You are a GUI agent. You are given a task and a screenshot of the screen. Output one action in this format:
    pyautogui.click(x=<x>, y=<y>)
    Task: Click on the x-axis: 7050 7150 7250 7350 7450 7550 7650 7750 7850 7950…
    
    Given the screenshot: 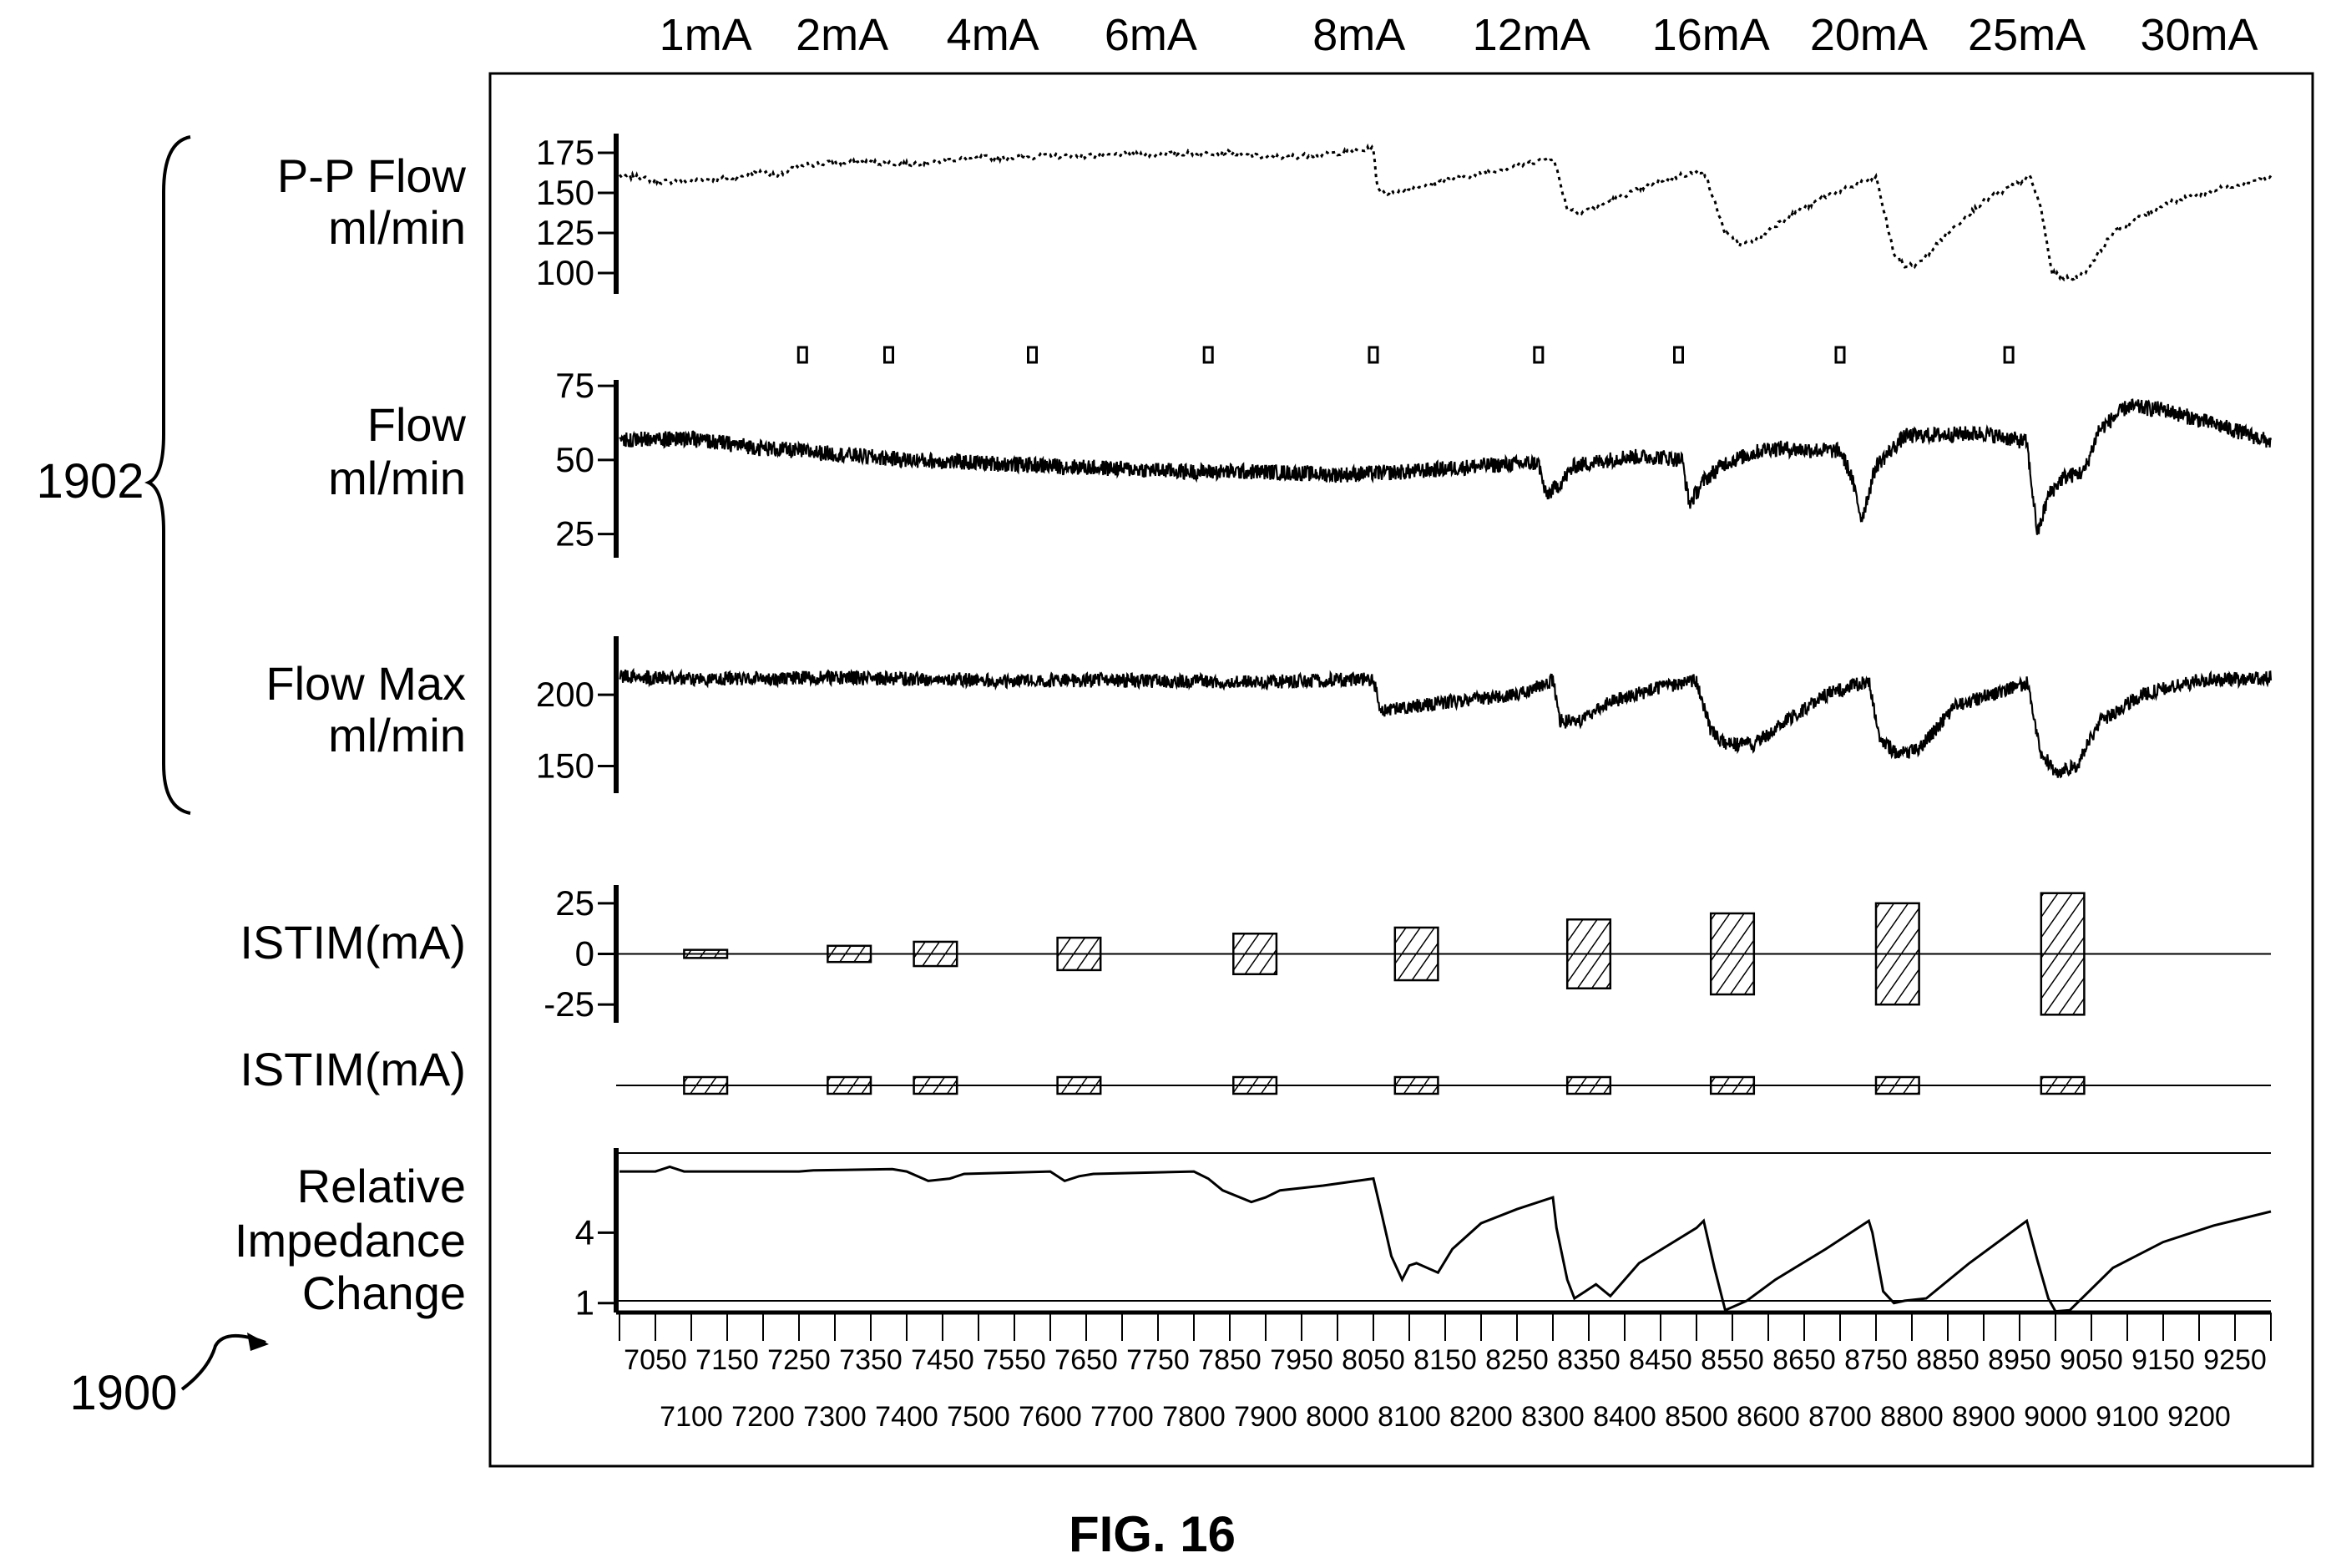 What is the action you would take?
    pyautogui.click(x=1445, y=1373)
    